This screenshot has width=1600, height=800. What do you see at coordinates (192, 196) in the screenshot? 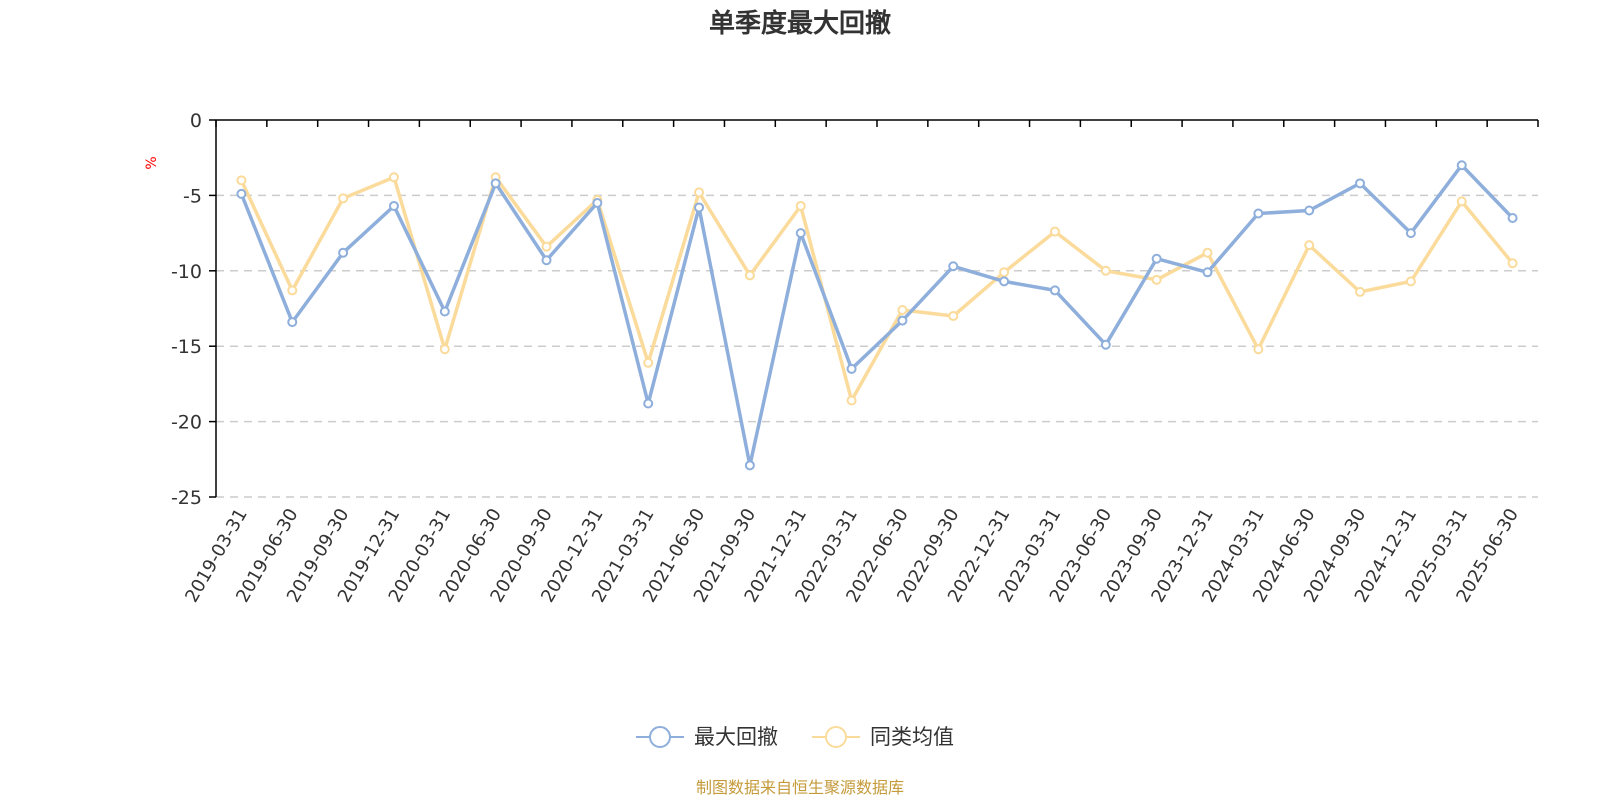
I see `y-tick-label: -5` at bounding box center [192, 196].